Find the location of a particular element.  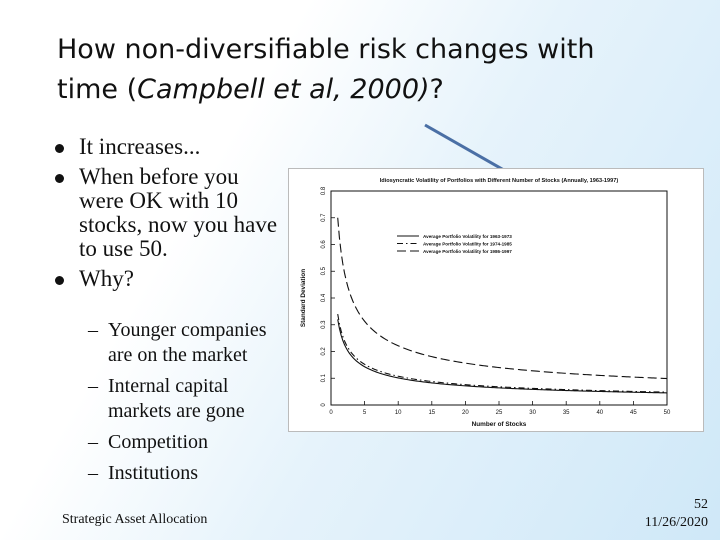

footer-date: 11/26/2020 is located at coordinates (676, 522).